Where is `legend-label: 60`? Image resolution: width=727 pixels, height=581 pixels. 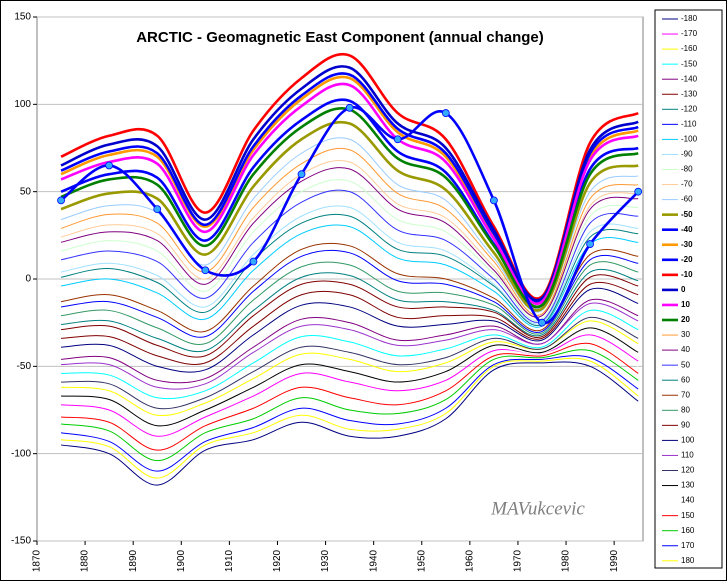
legend-label: 60 is located at coordinates (685, 379).